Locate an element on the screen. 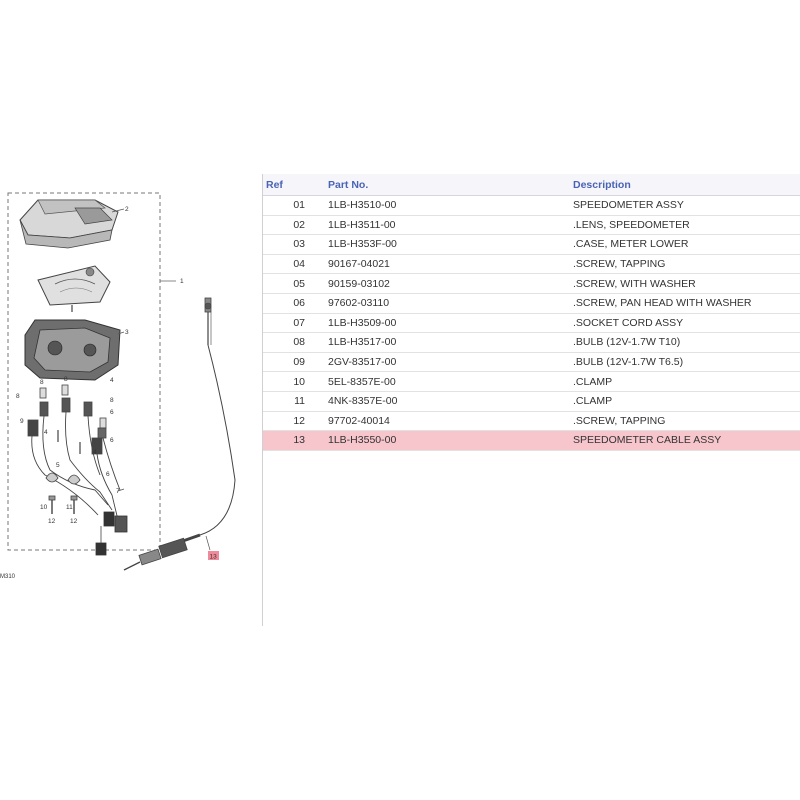  callout-10: 10 is located at coordinates (44, 507).